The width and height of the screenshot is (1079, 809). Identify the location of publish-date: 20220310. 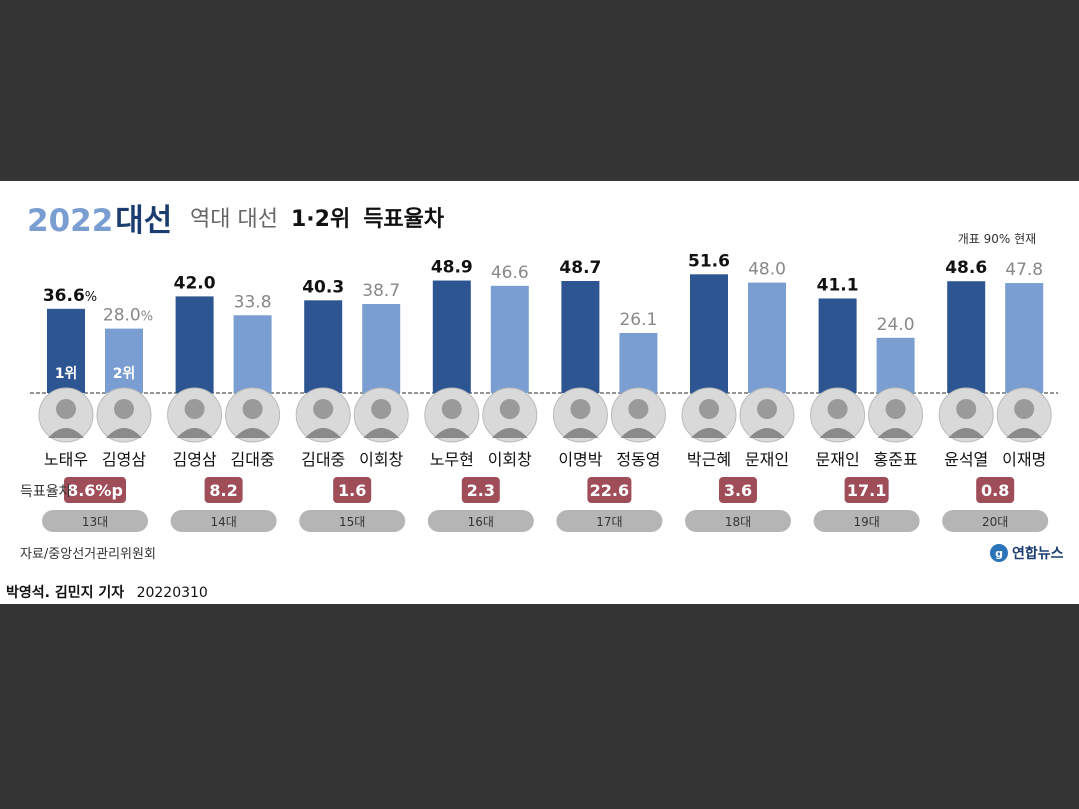
(172, 593).